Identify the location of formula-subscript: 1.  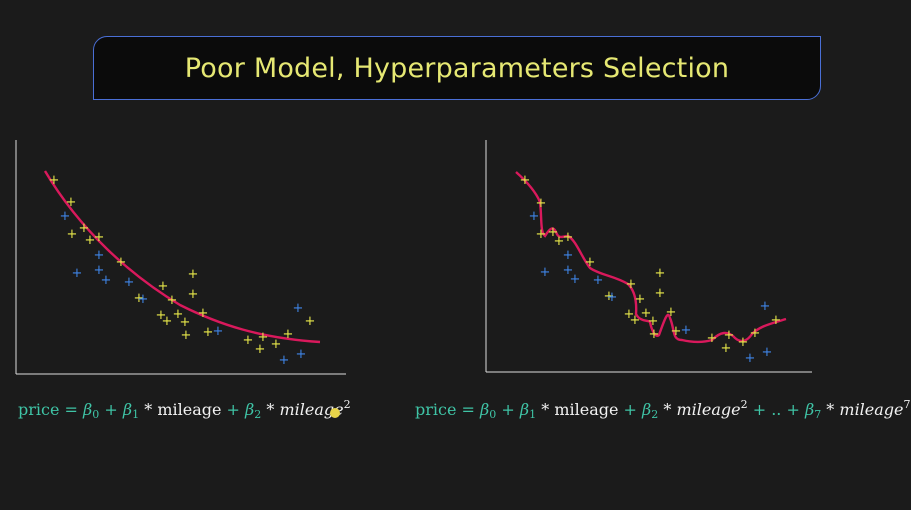
(533, 414).